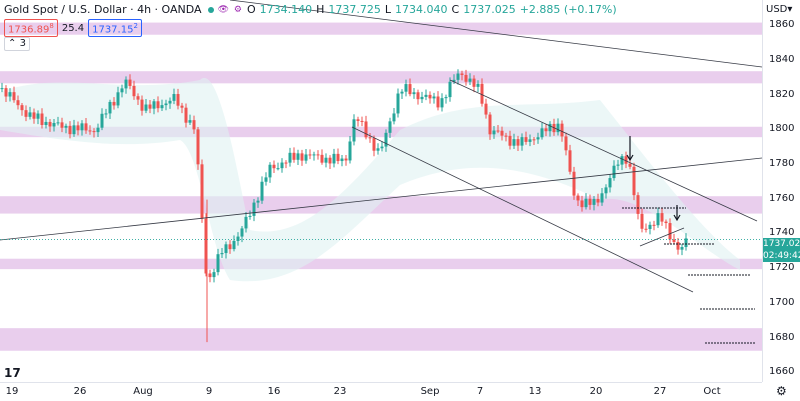  I want to click on symbol-title: Gold Spot / U.S. Dollar · 4h · OANDA, so click(103, 9).